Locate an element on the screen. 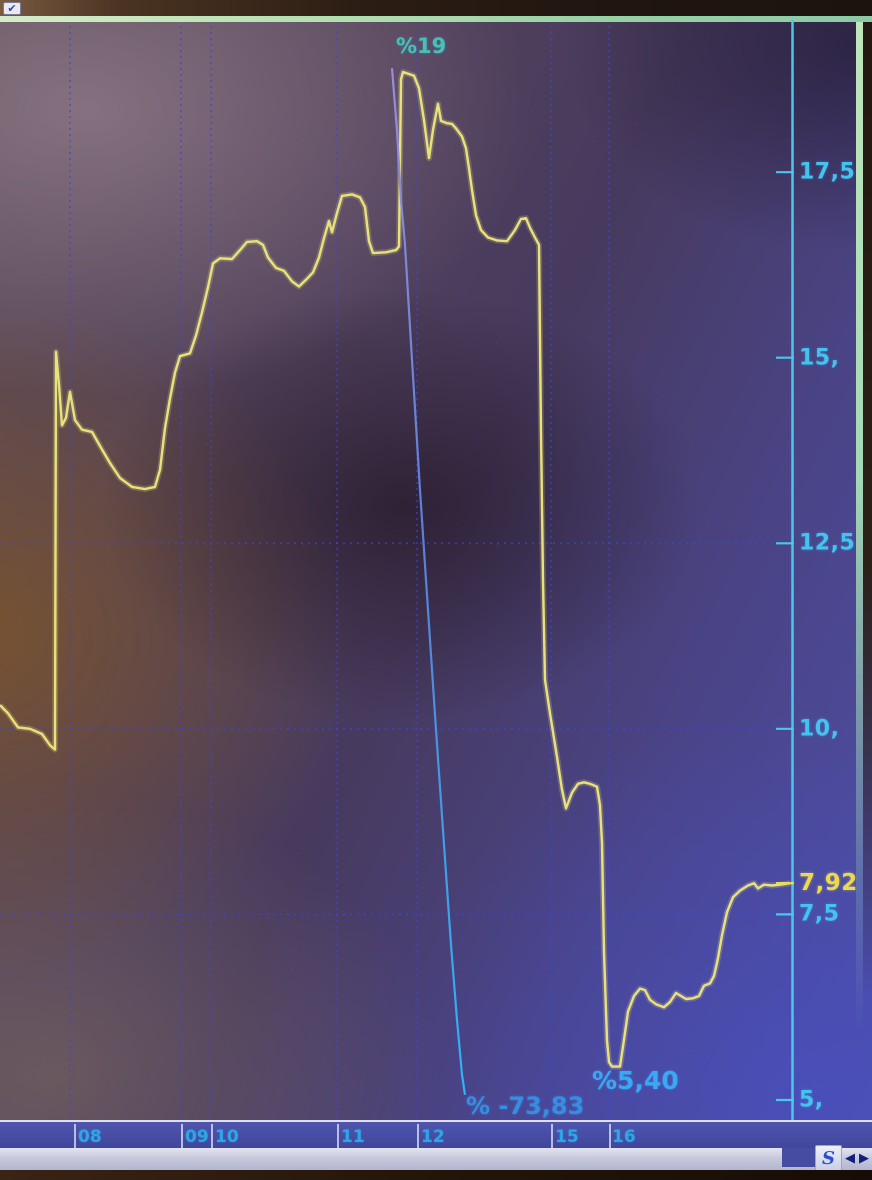 Image resolution: width=872 pixels, height=1180 pixels. x-tick-label: 12 is located at coordinates (433, 1137).